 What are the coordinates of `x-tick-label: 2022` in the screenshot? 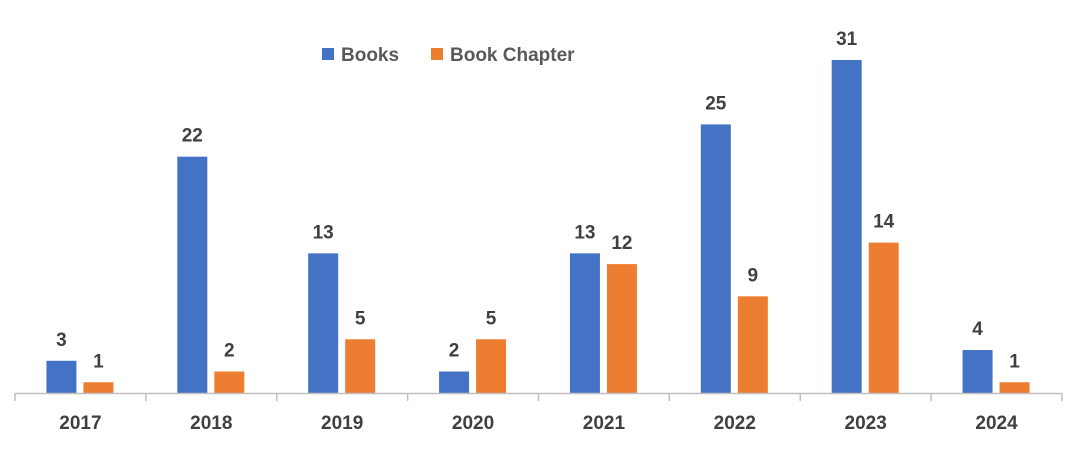 It's located at (735, 423).